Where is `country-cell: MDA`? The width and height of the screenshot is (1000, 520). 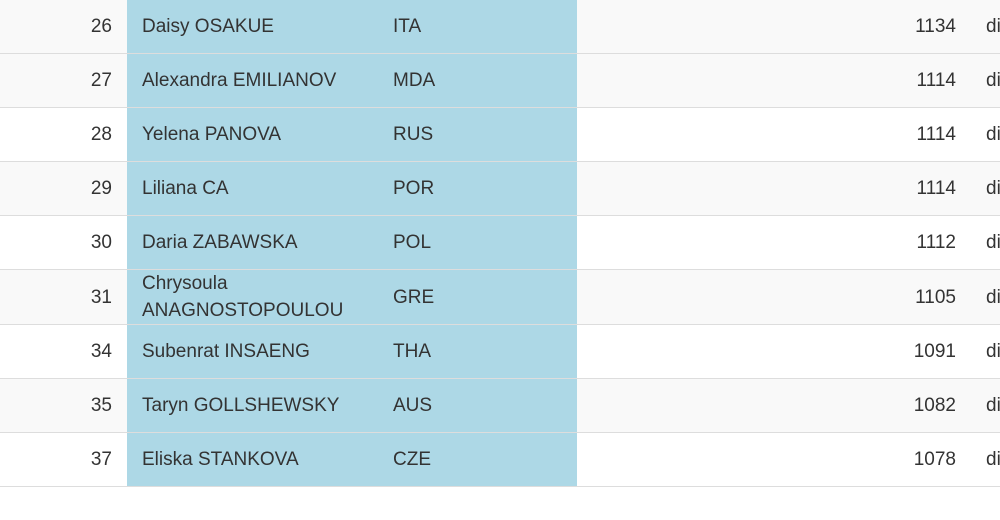
country-cell: MDA is located at coordinates (478, 80).